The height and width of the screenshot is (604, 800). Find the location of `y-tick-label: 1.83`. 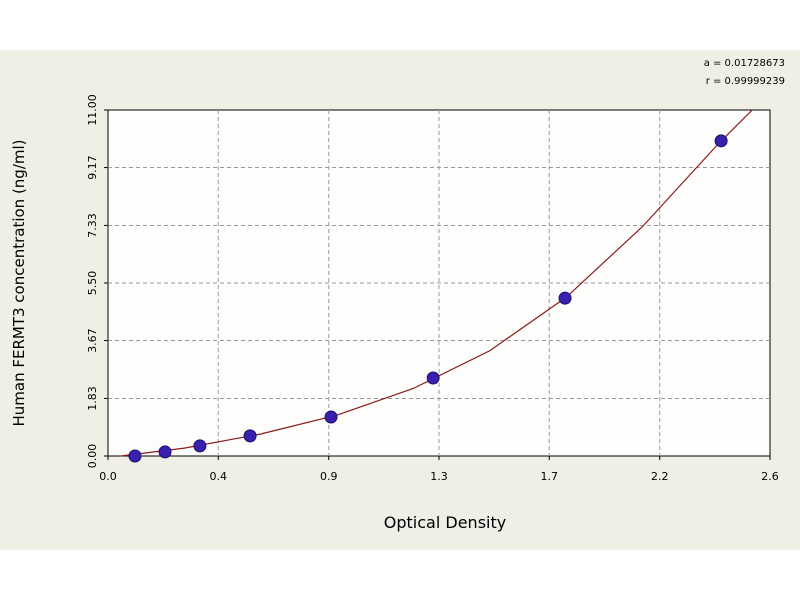

y-tick-label: 1.83 is located at coordinates (92, 398).